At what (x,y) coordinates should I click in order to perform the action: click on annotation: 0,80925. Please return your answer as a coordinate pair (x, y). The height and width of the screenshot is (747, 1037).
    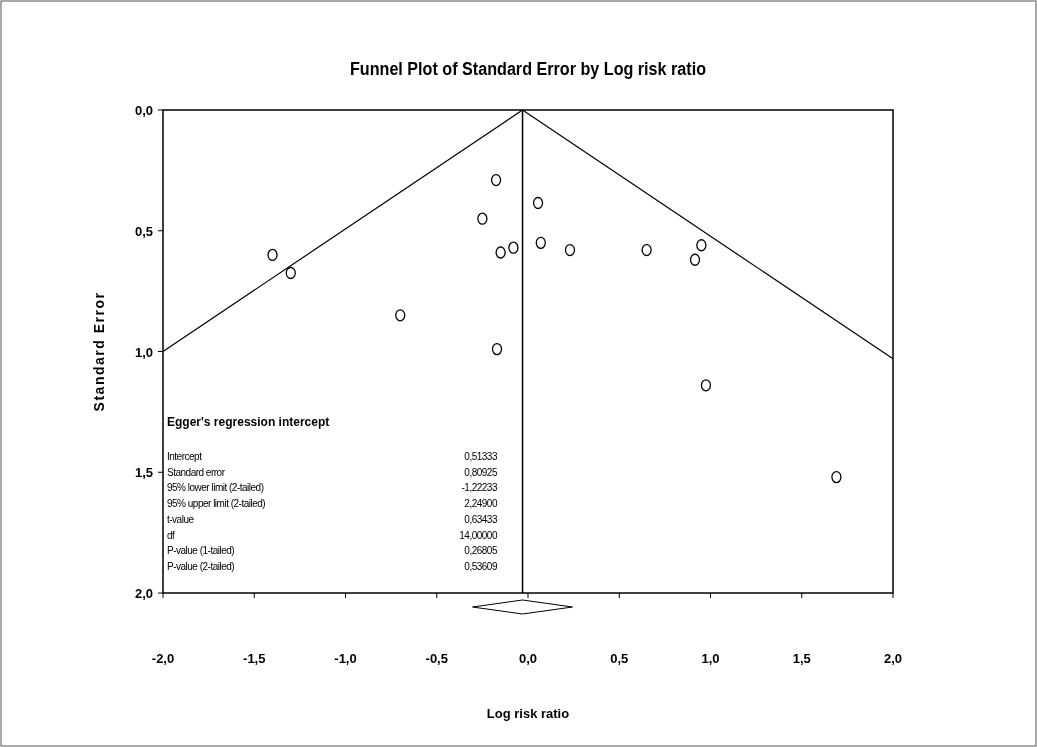
    Looking at the image, I should click on (481, 472).